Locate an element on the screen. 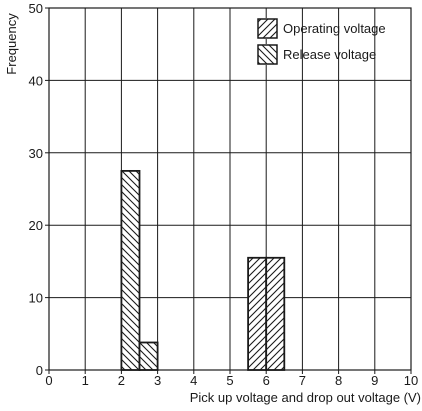 This screenshot has height=411, width=422. x-tick-label: 9 is located at coordinates (374, 380).